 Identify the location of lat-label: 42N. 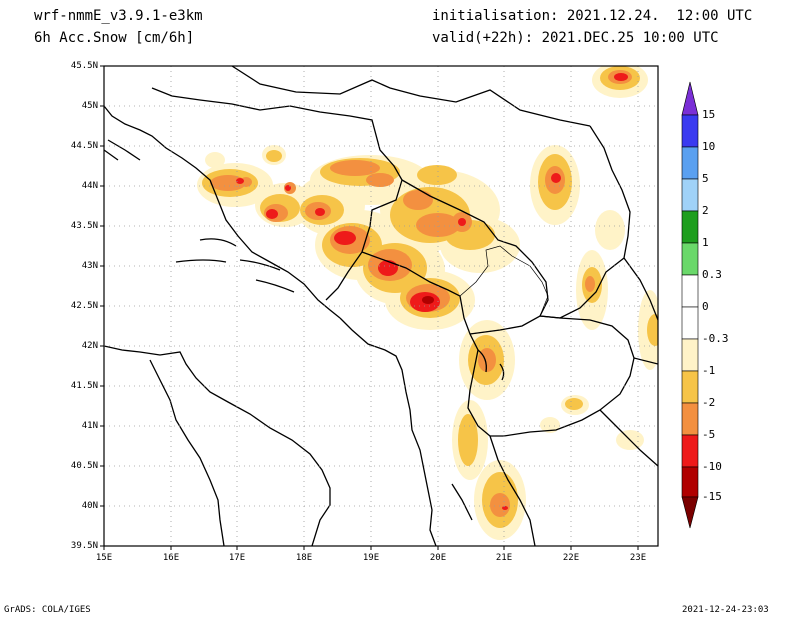
(89, 346).